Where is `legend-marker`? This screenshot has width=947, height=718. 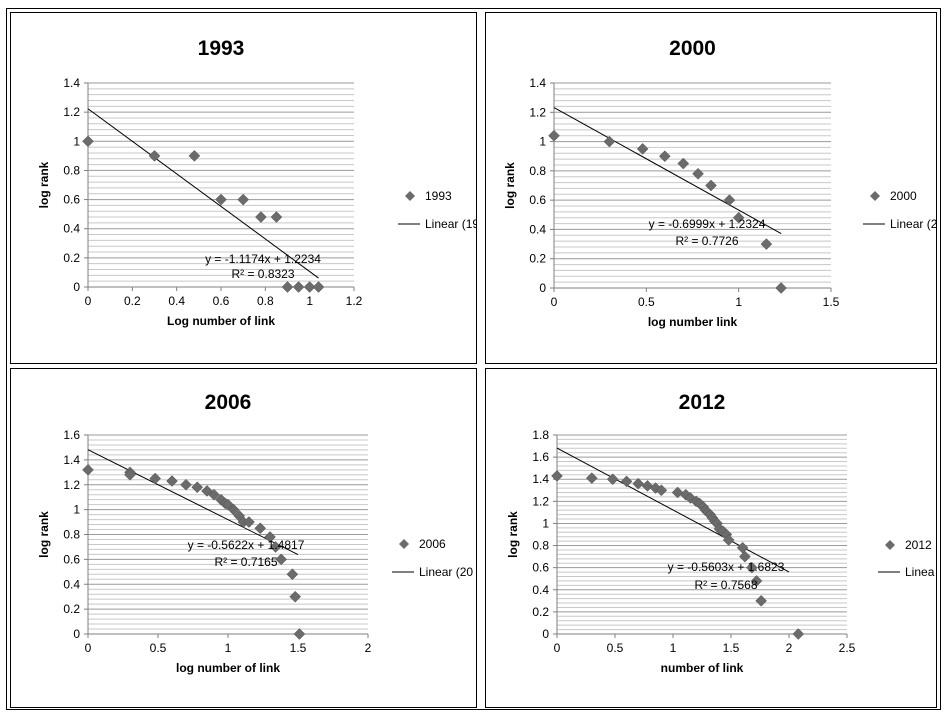
legend-marker is located at coordinates (404, 544).